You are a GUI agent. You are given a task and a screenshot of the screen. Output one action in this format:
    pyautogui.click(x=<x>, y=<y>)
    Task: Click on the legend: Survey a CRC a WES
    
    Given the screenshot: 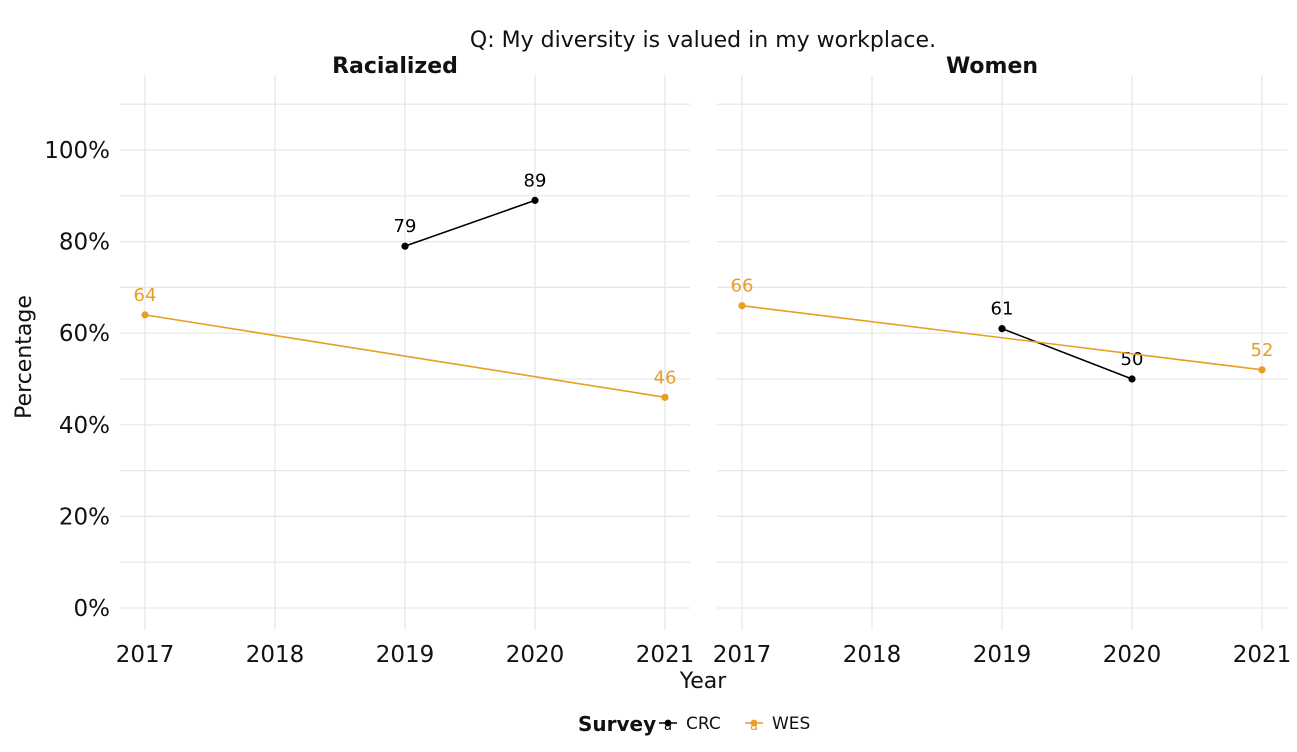 What is the action you would take?
    pyautogui.click(x=694, y=724)
    